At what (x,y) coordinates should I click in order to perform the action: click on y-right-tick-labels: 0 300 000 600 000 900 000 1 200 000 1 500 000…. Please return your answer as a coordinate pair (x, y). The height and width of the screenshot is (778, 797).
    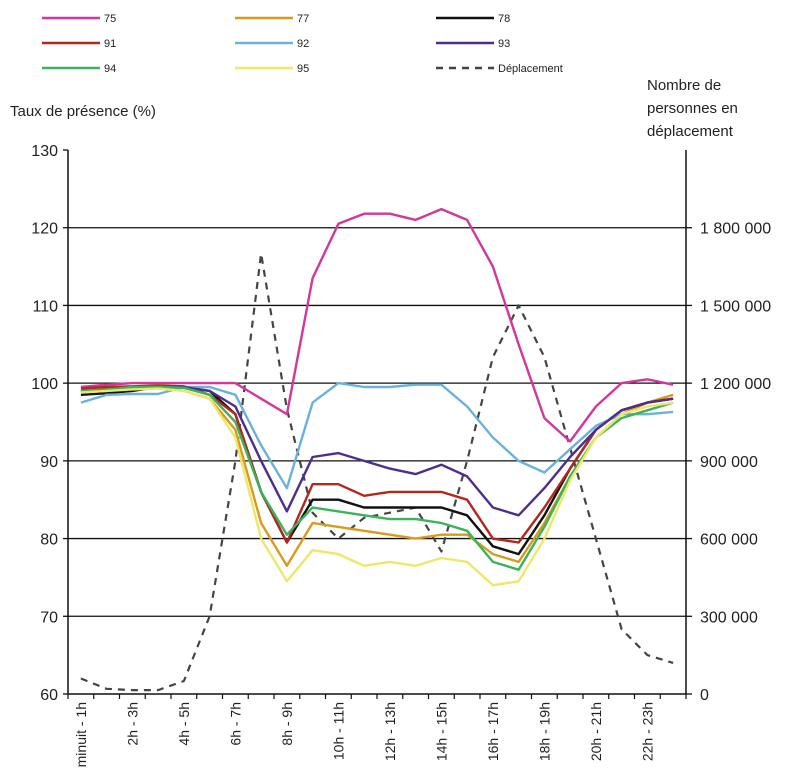
    Looking at the image, I should click on (728, 462).